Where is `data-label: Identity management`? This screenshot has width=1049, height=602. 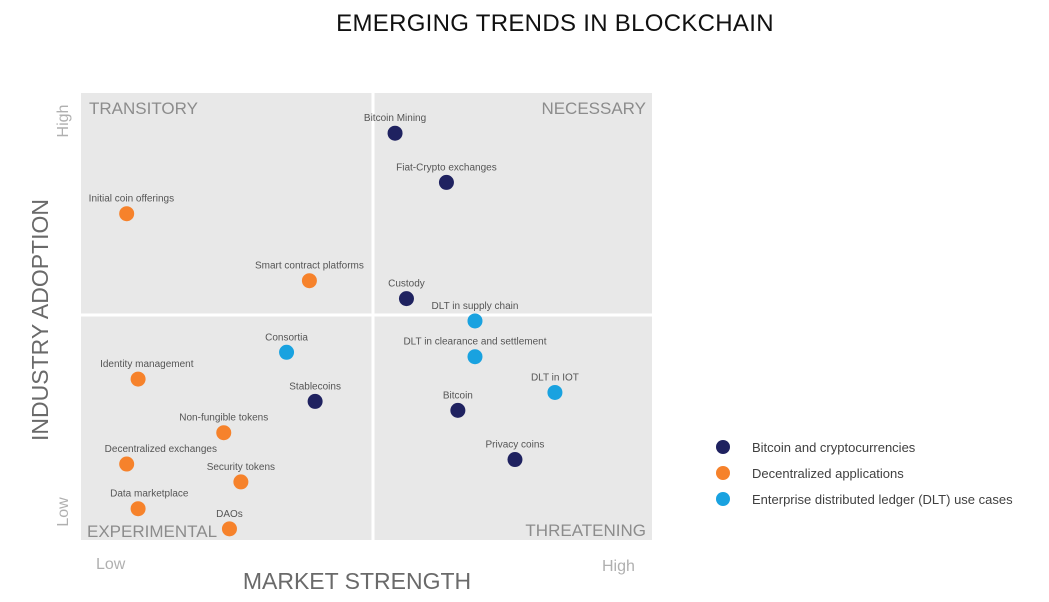 data-label: Identity management is located at coordinates (147, 364).